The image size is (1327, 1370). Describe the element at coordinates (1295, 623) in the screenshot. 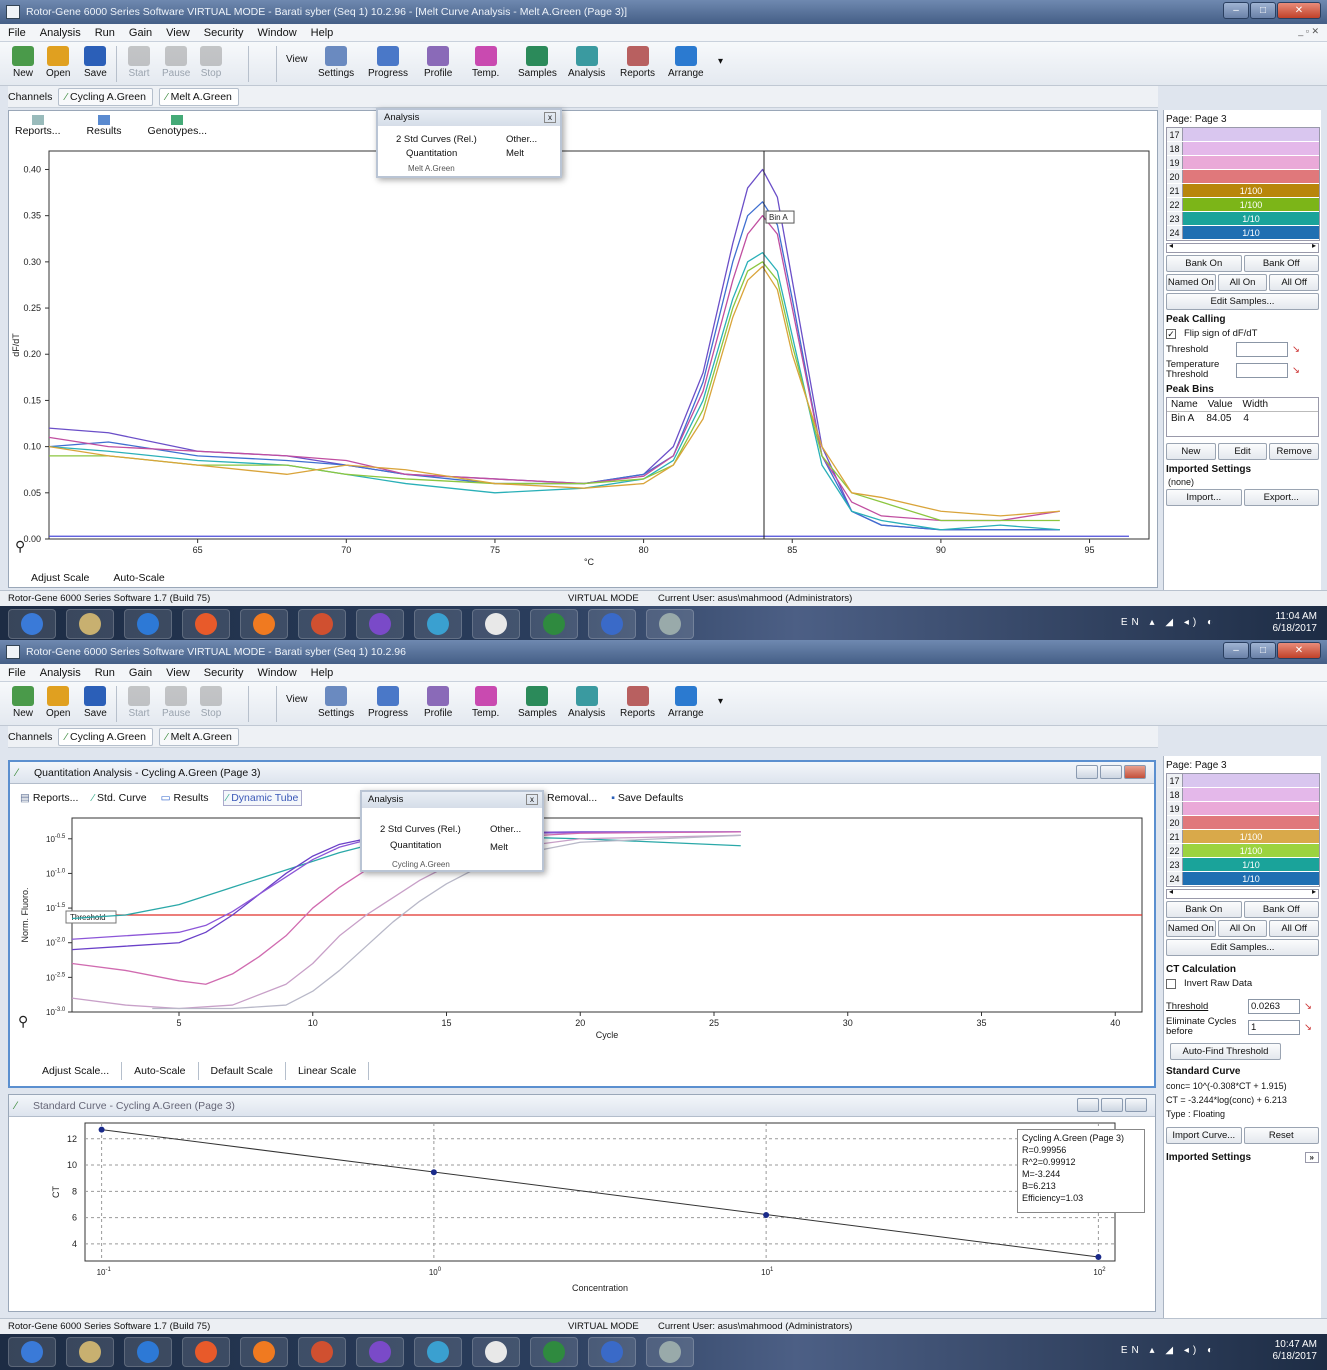

I see `clock: 11:04 AM 6/18/2017` at that location.